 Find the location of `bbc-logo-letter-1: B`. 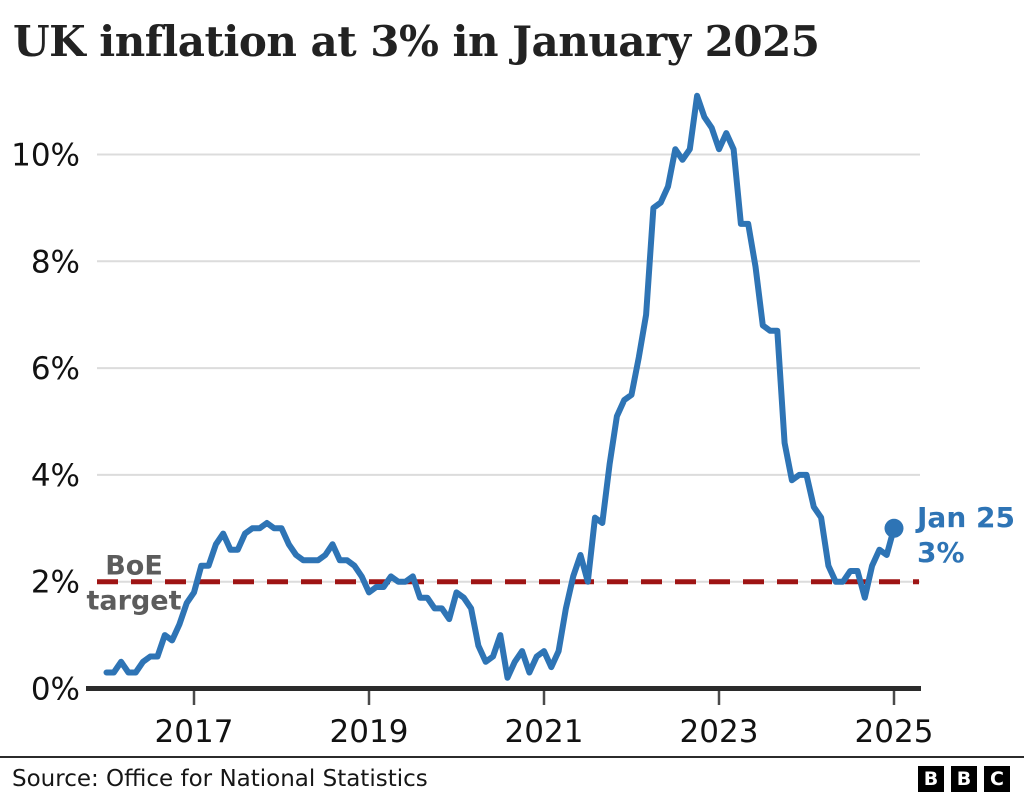

bbc-logo-letter-1: B is located at coordinates (931, 779).